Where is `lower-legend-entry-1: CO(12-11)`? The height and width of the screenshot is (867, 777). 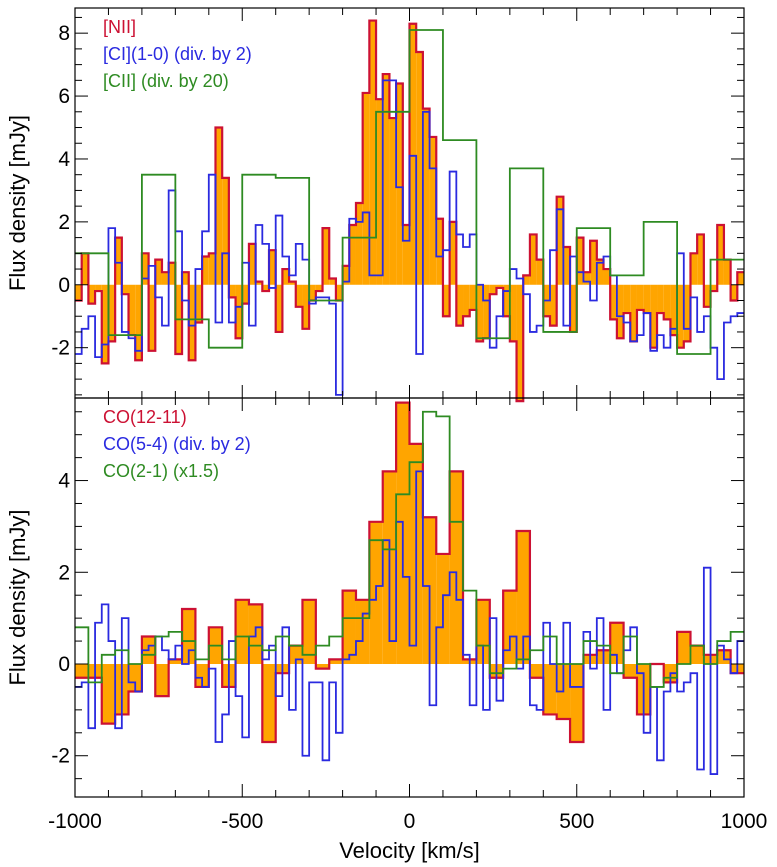 lower-legend-entry-1: CO(12-11) is located at coordinates (145, 417).